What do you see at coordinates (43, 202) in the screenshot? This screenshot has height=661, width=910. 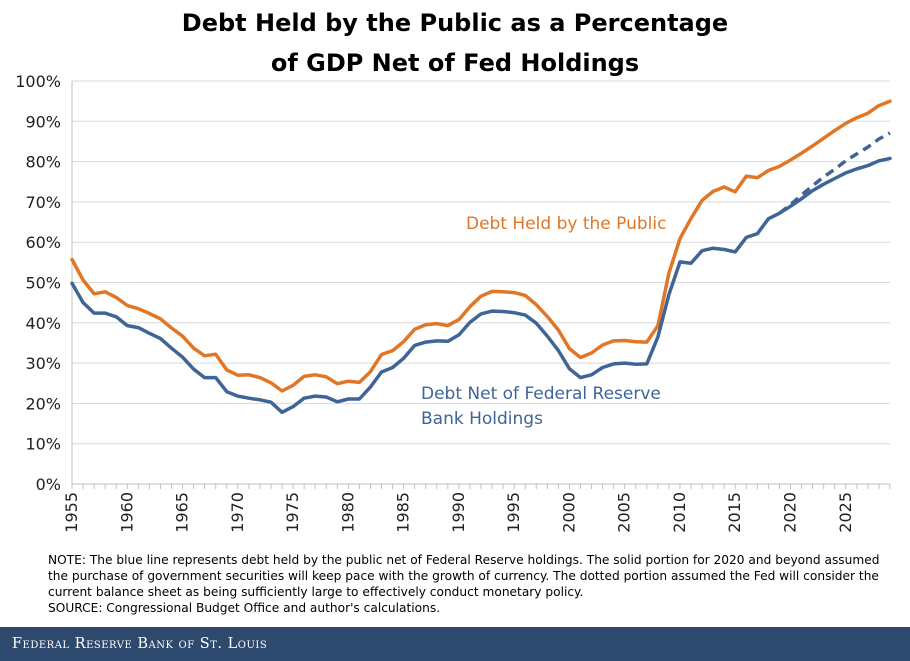 I see `y-tick-label: 70%` at bounding box center [43, 202].